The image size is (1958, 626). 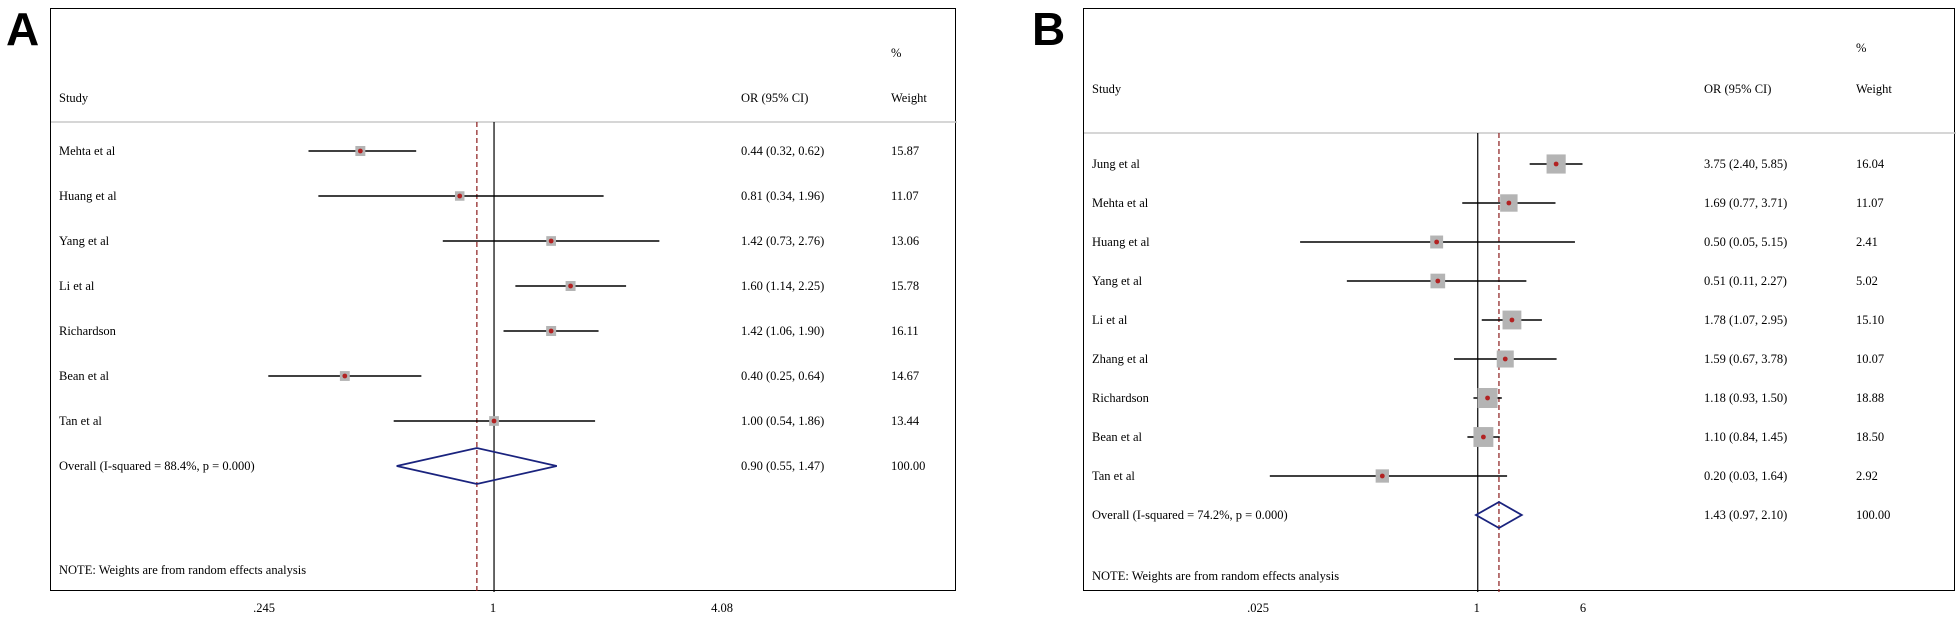 What do you see at coordinates (1746, 203) in the screenshot?
I see `or-ci-value: 1.69 (0.77, 3.71)` at bounding box center [1746, 203].